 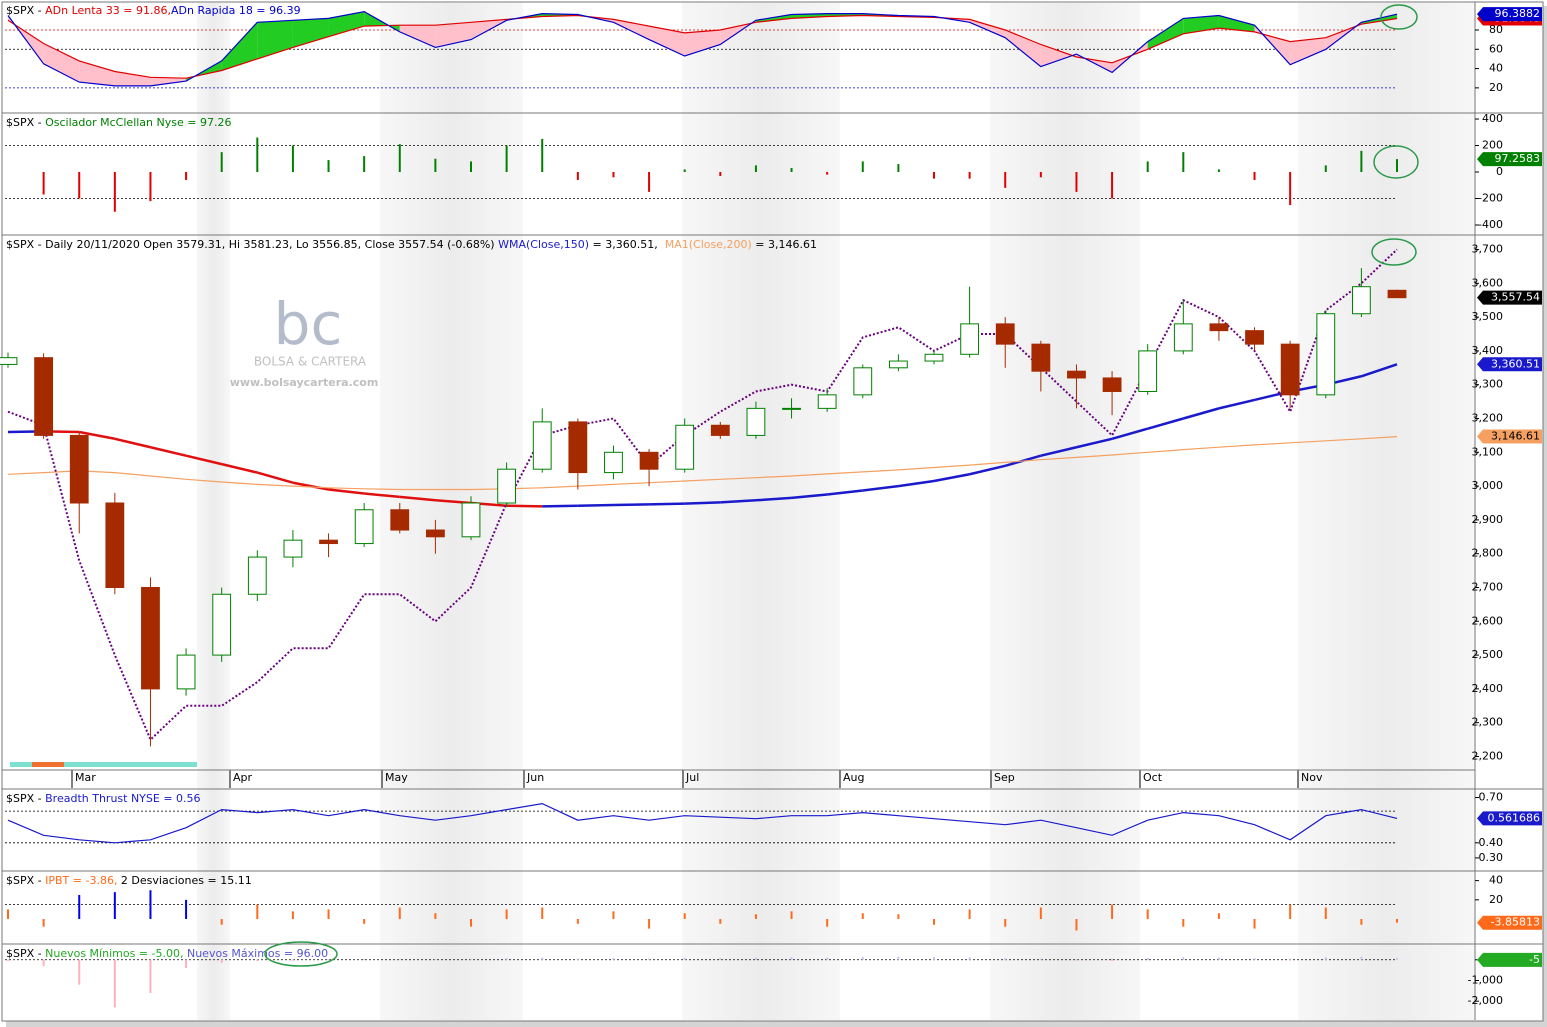 What do you see at coordinates (1488, 688) in the screenshot?
I see `y-tick-label: 2,400` at bounding box center [1488, 688].